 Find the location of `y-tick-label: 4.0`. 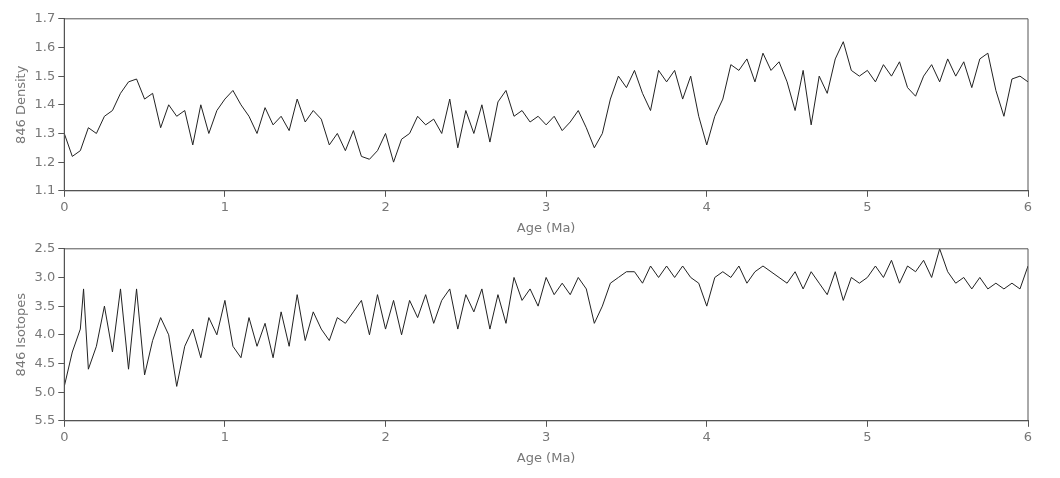

y-tick-label: 4.0 is located at coordinates (45, 334).